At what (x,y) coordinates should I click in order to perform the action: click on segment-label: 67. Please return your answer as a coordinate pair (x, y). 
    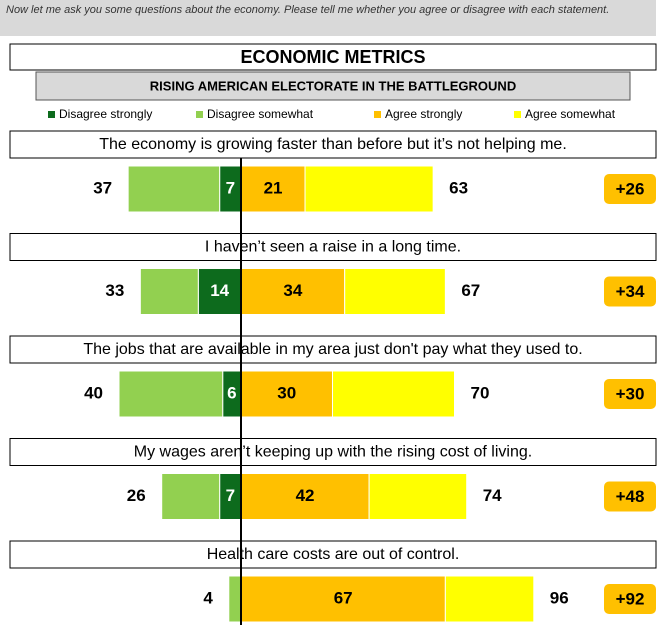
    Looking at the image, I should click on (343, 597).